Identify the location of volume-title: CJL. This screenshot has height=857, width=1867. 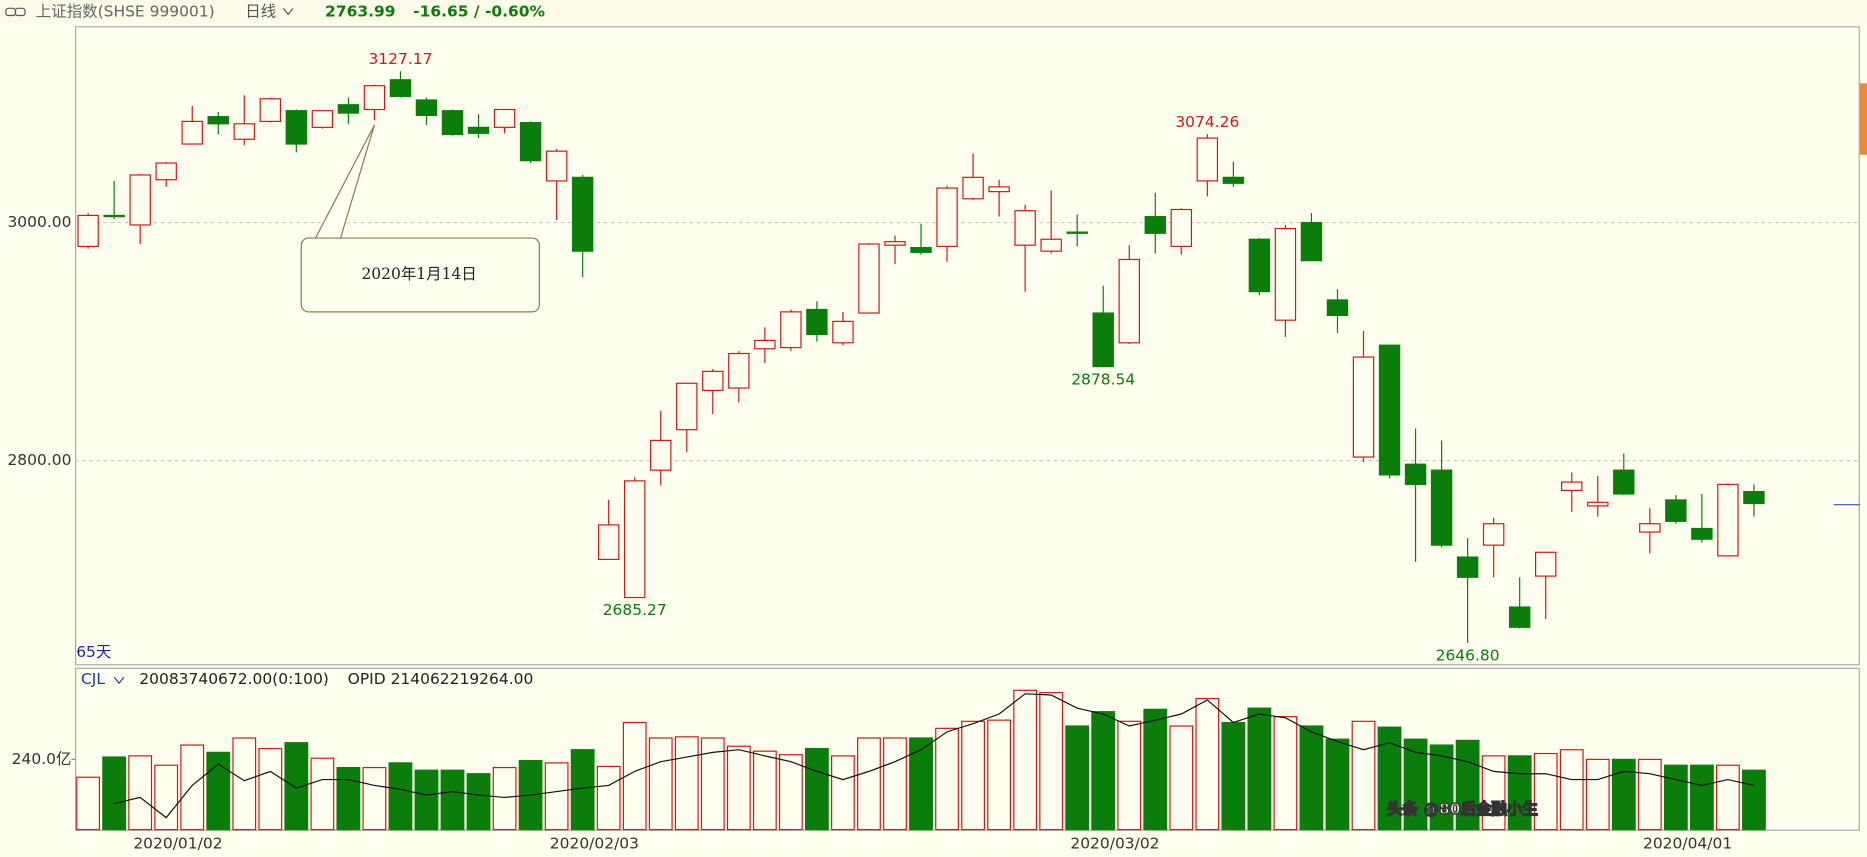
(93, 679).